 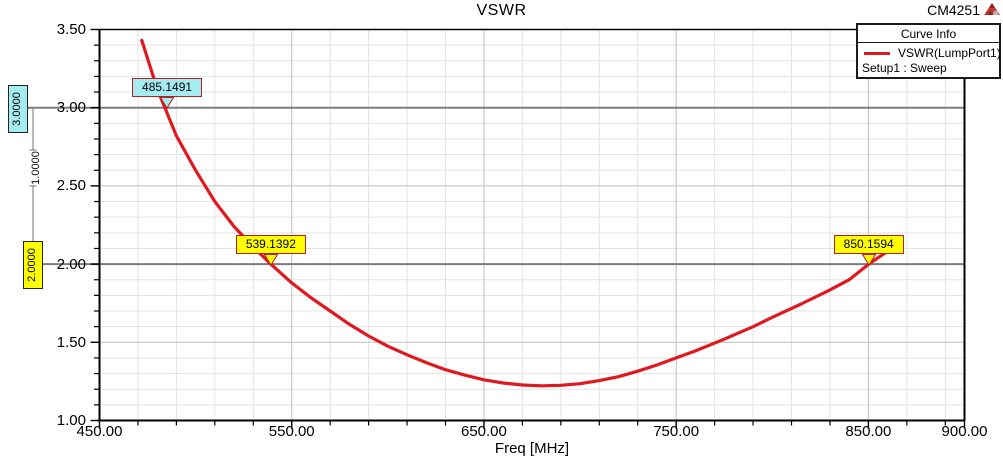 What do you see at coordinates (928, 34) in the screenshot?
I see `legend-title: Curve Info` at bounding box center [928, 34].